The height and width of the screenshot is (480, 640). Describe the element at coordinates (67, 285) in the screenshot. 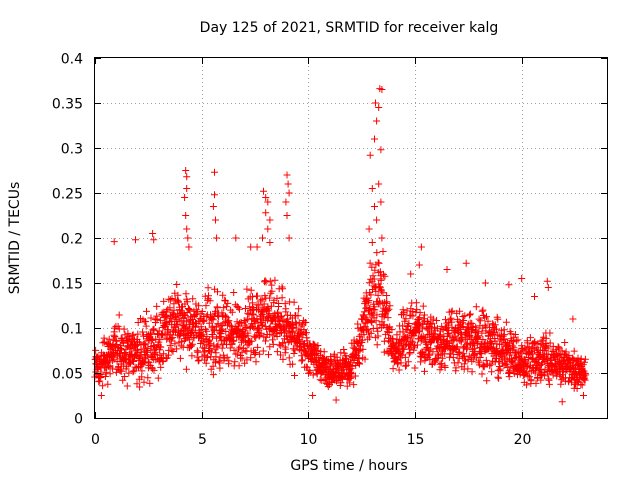

I see `y-tick-label: 0.15` at that location.